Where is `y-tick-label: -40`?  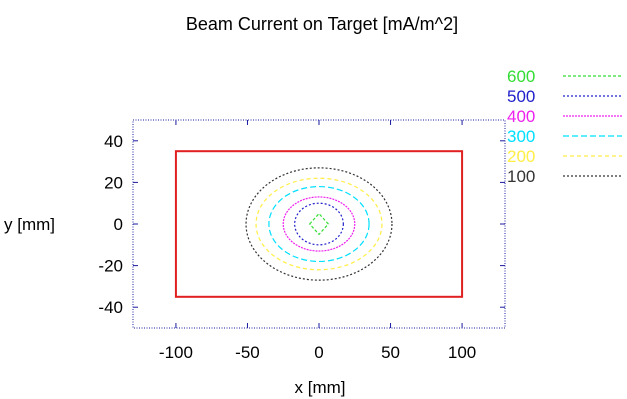
y-tick-label: -40 is located at coordinates (110, 307).